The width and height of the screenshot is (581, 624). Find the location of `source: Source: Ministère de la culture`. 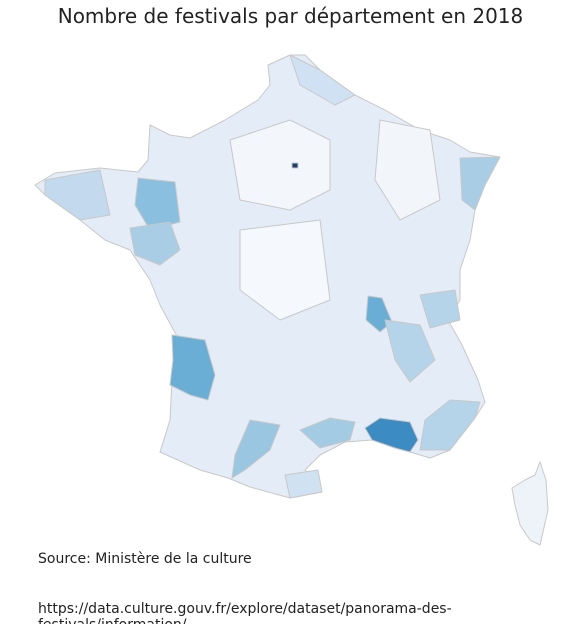

source: Source: Ministère de la culture is located at coordinates (145, 559).